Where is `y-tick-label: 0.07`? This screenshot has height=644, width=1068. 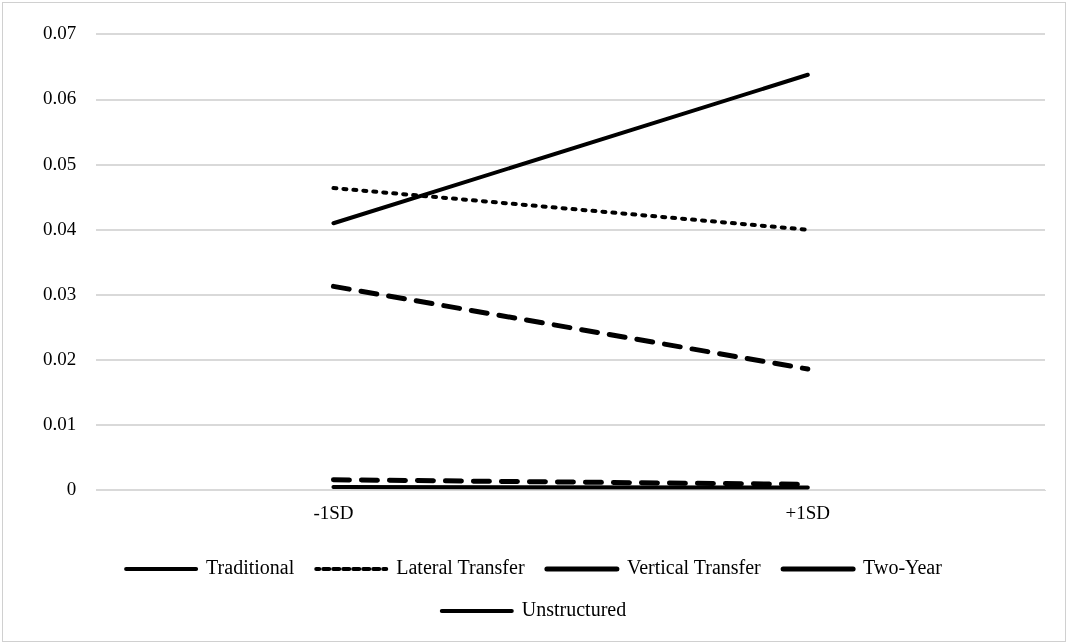
y-tick-label: 0.07 is located at coordinates (60, 33).